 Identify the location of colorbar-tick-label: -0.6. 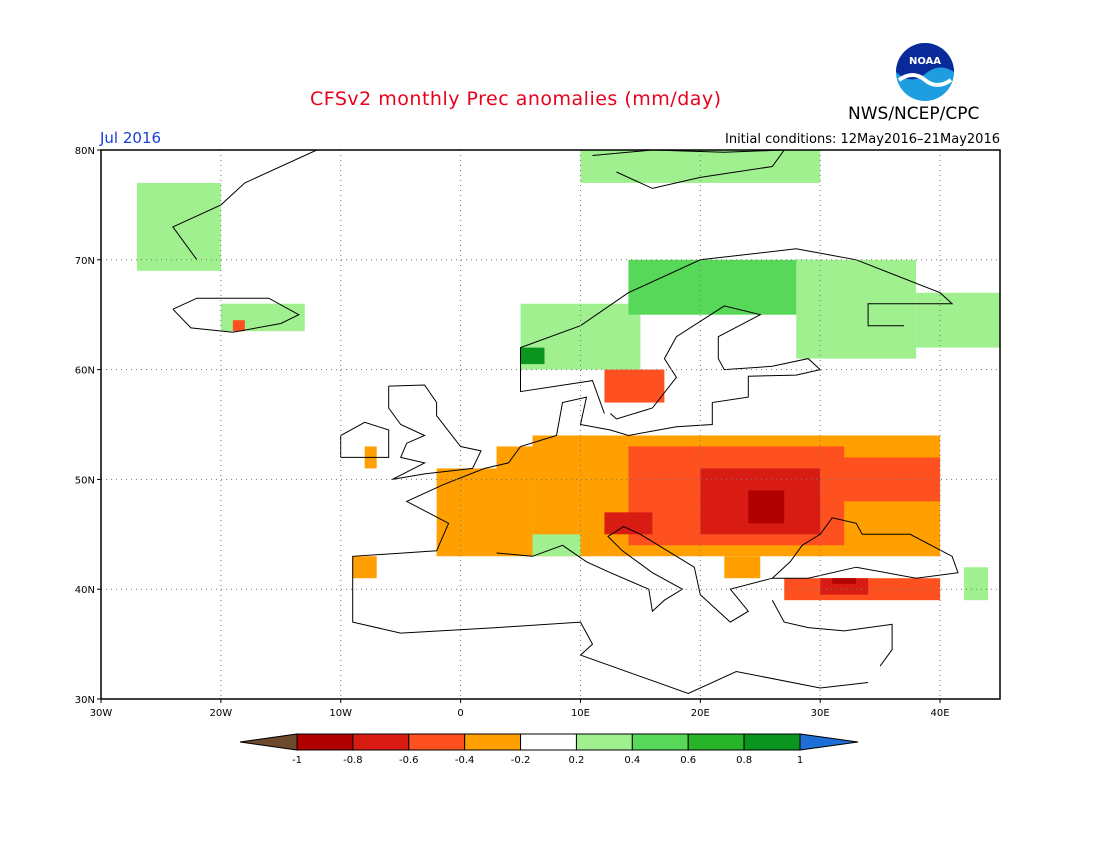
(409, 760).